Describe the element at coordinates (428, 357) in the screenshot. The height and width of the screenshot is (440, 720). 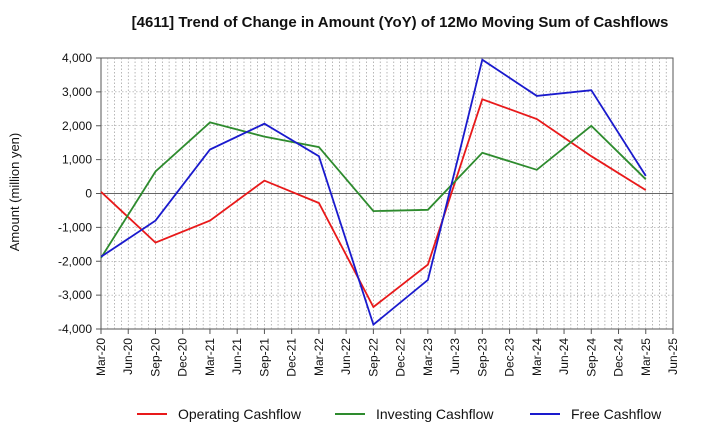
I see `x-tick-label: Mar-23` at that location.